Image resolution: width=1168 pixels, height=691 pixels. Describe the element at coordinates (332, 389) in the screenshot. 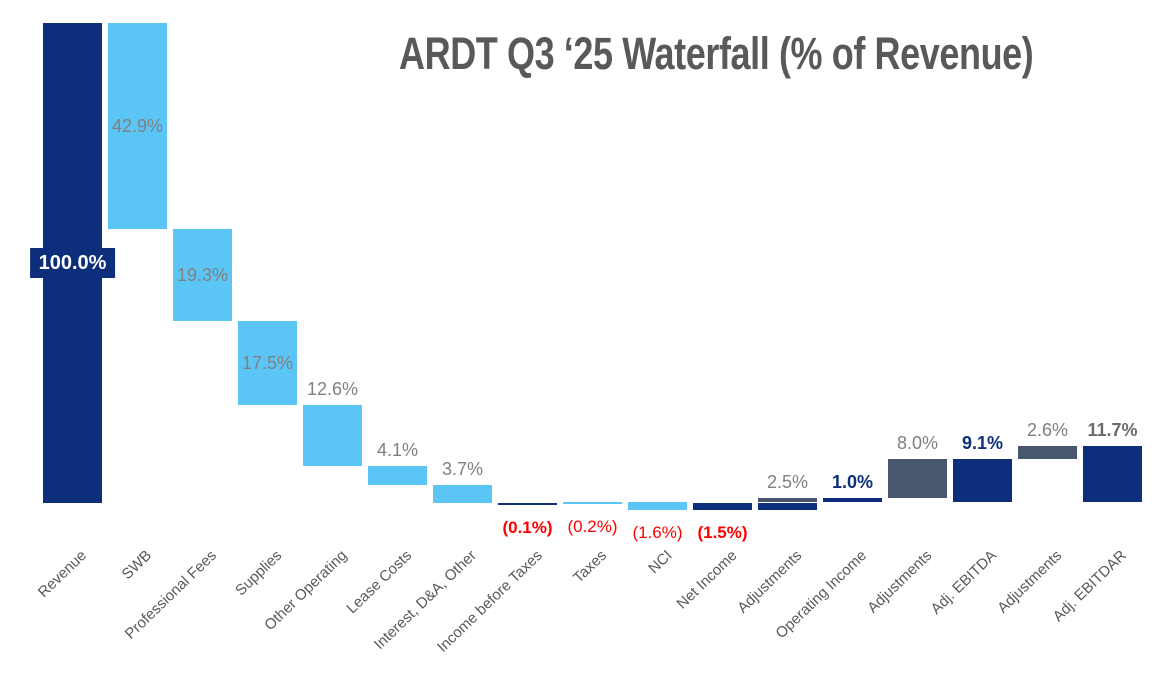

I see `value-label-other-operating: 12.6%` at that location.